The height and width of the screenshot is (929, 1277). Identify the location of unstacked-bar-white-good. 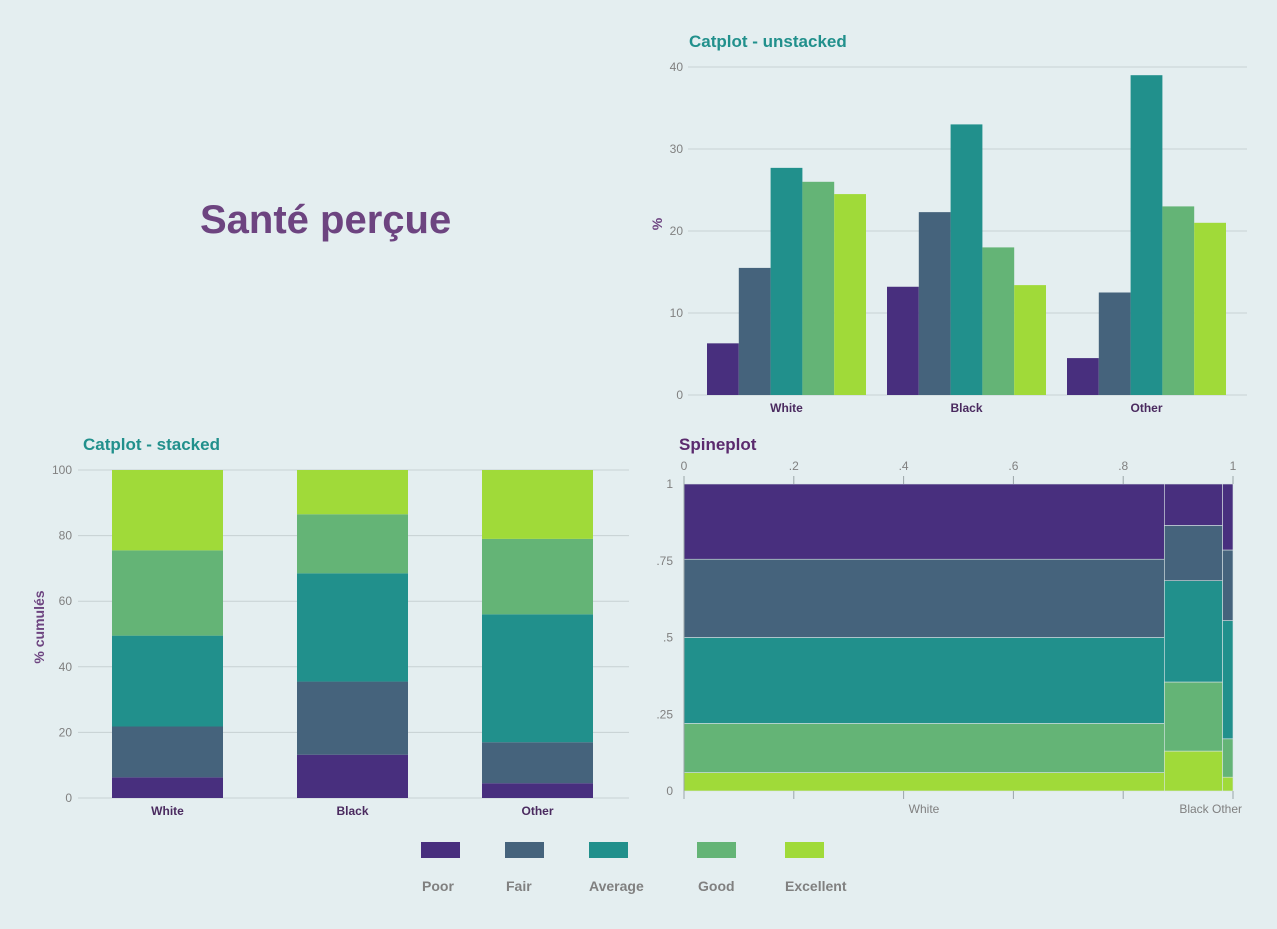
(818, 288).